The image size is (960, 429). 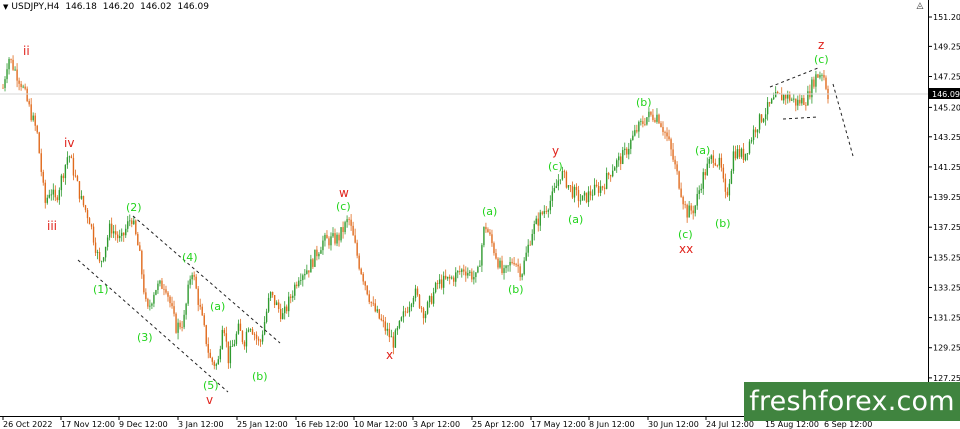 What do you see at coordinates (217, 306) in the screenshot?
I see `wave-label-a1: (a)` at bounding box center [217, 306].